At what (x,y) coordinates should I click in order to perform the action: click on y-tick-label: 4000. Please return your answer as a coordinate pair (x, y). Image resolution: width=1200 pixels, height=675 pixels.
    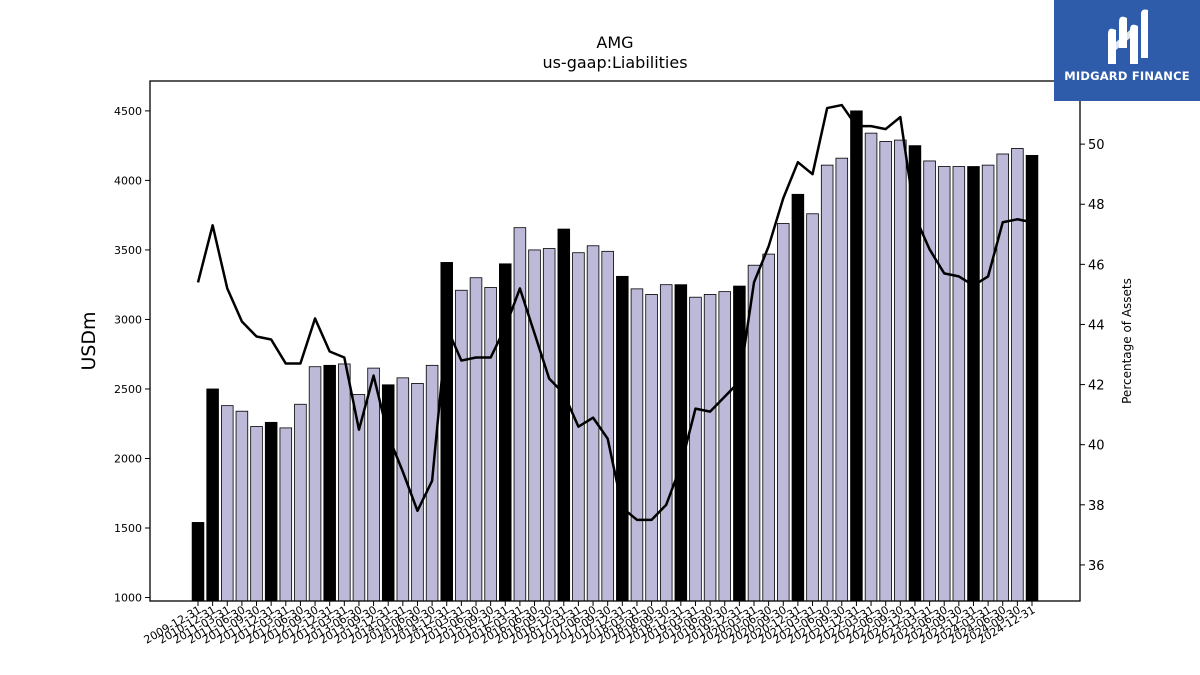
    Looking at the image, I should click on (128, 180).